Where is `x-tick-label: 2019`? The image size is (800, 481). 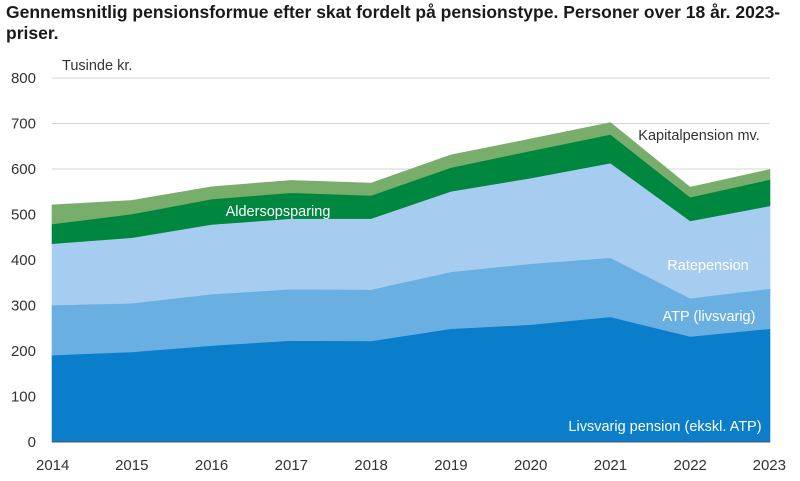
x-tick-label: 2019 is located at coordinates (450, 465).